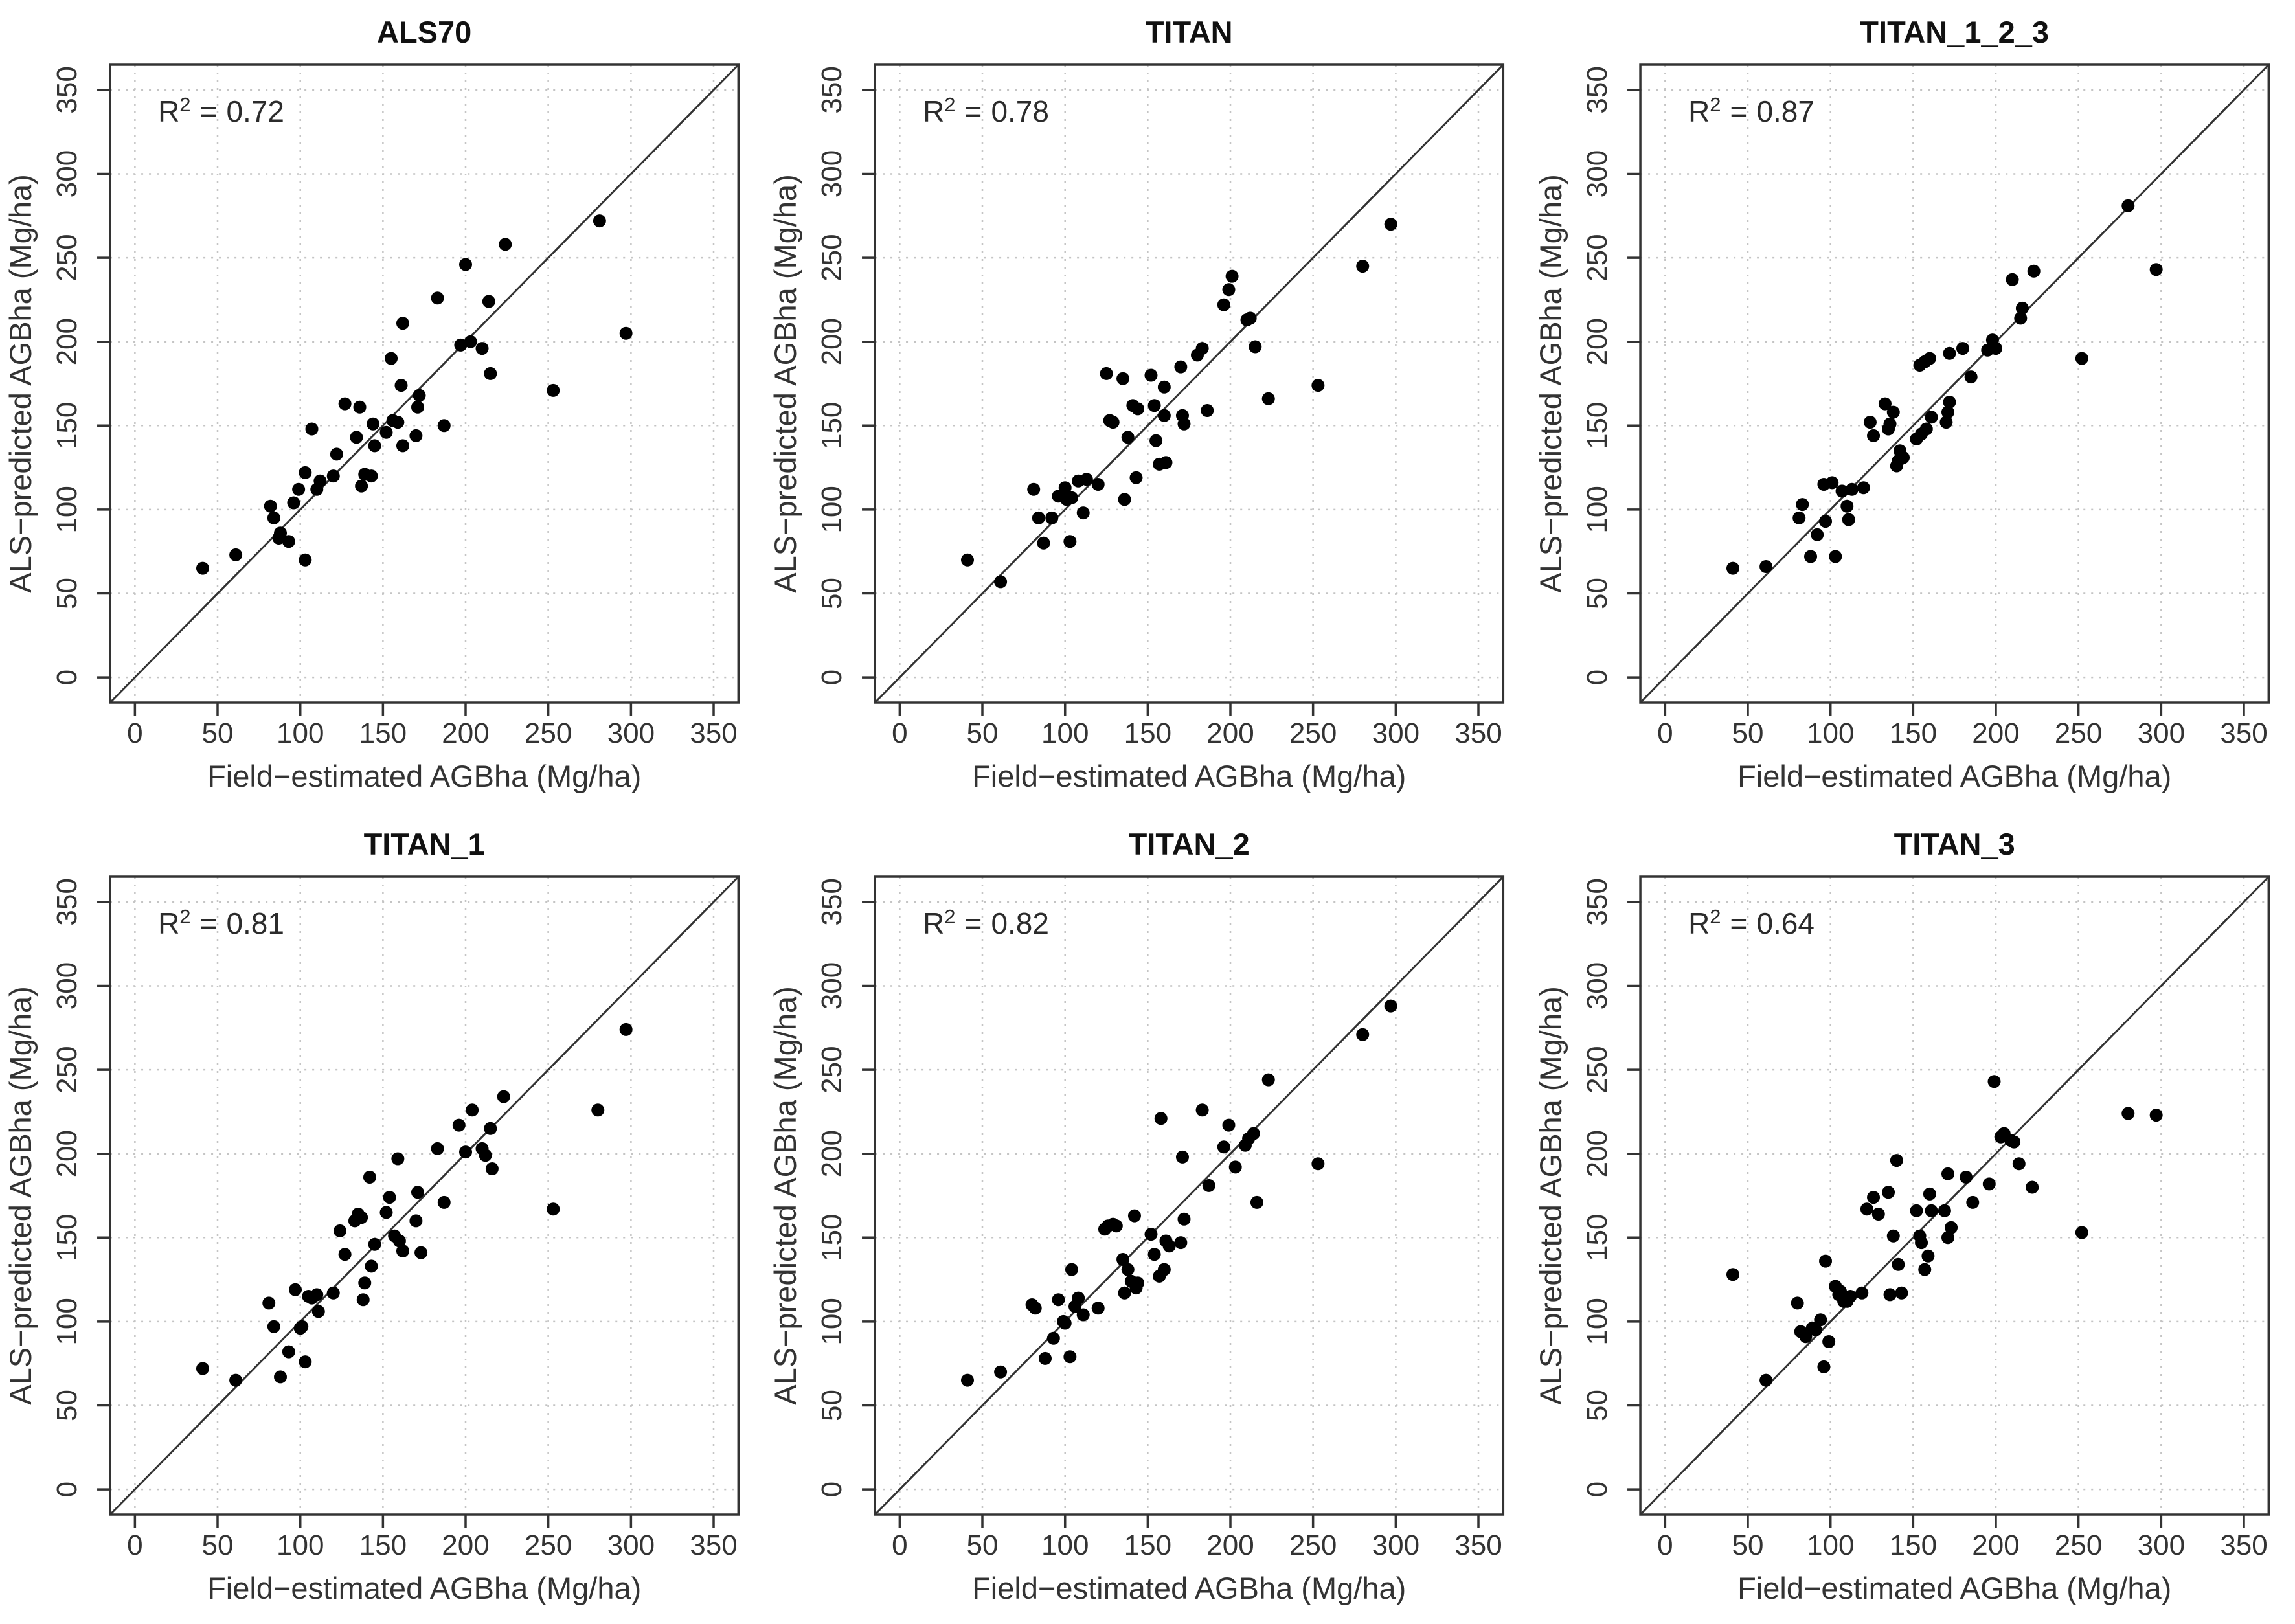  What do you see at coordinates (899, 733) in the screenshot?
I see `x-tick-label: 0` at bounding box center [899, 733].